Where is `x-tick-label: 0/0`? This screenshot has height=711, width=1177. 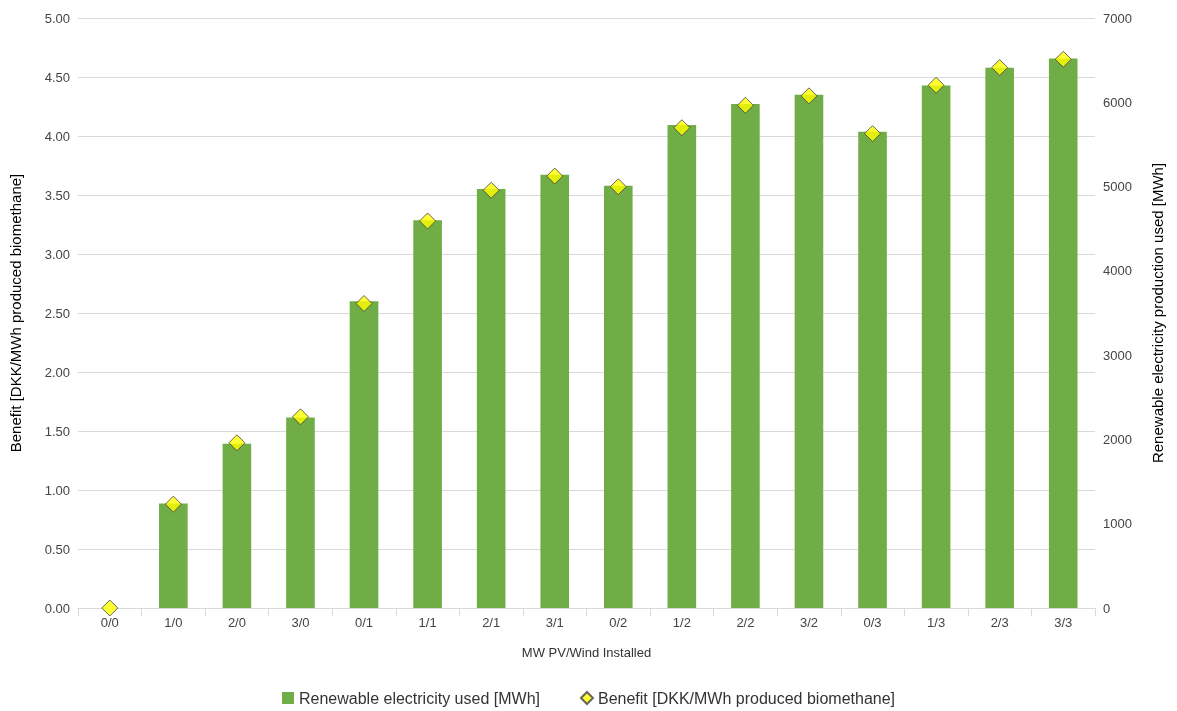
x-tick-label: 0/0 is located at coordinates (109, 622).